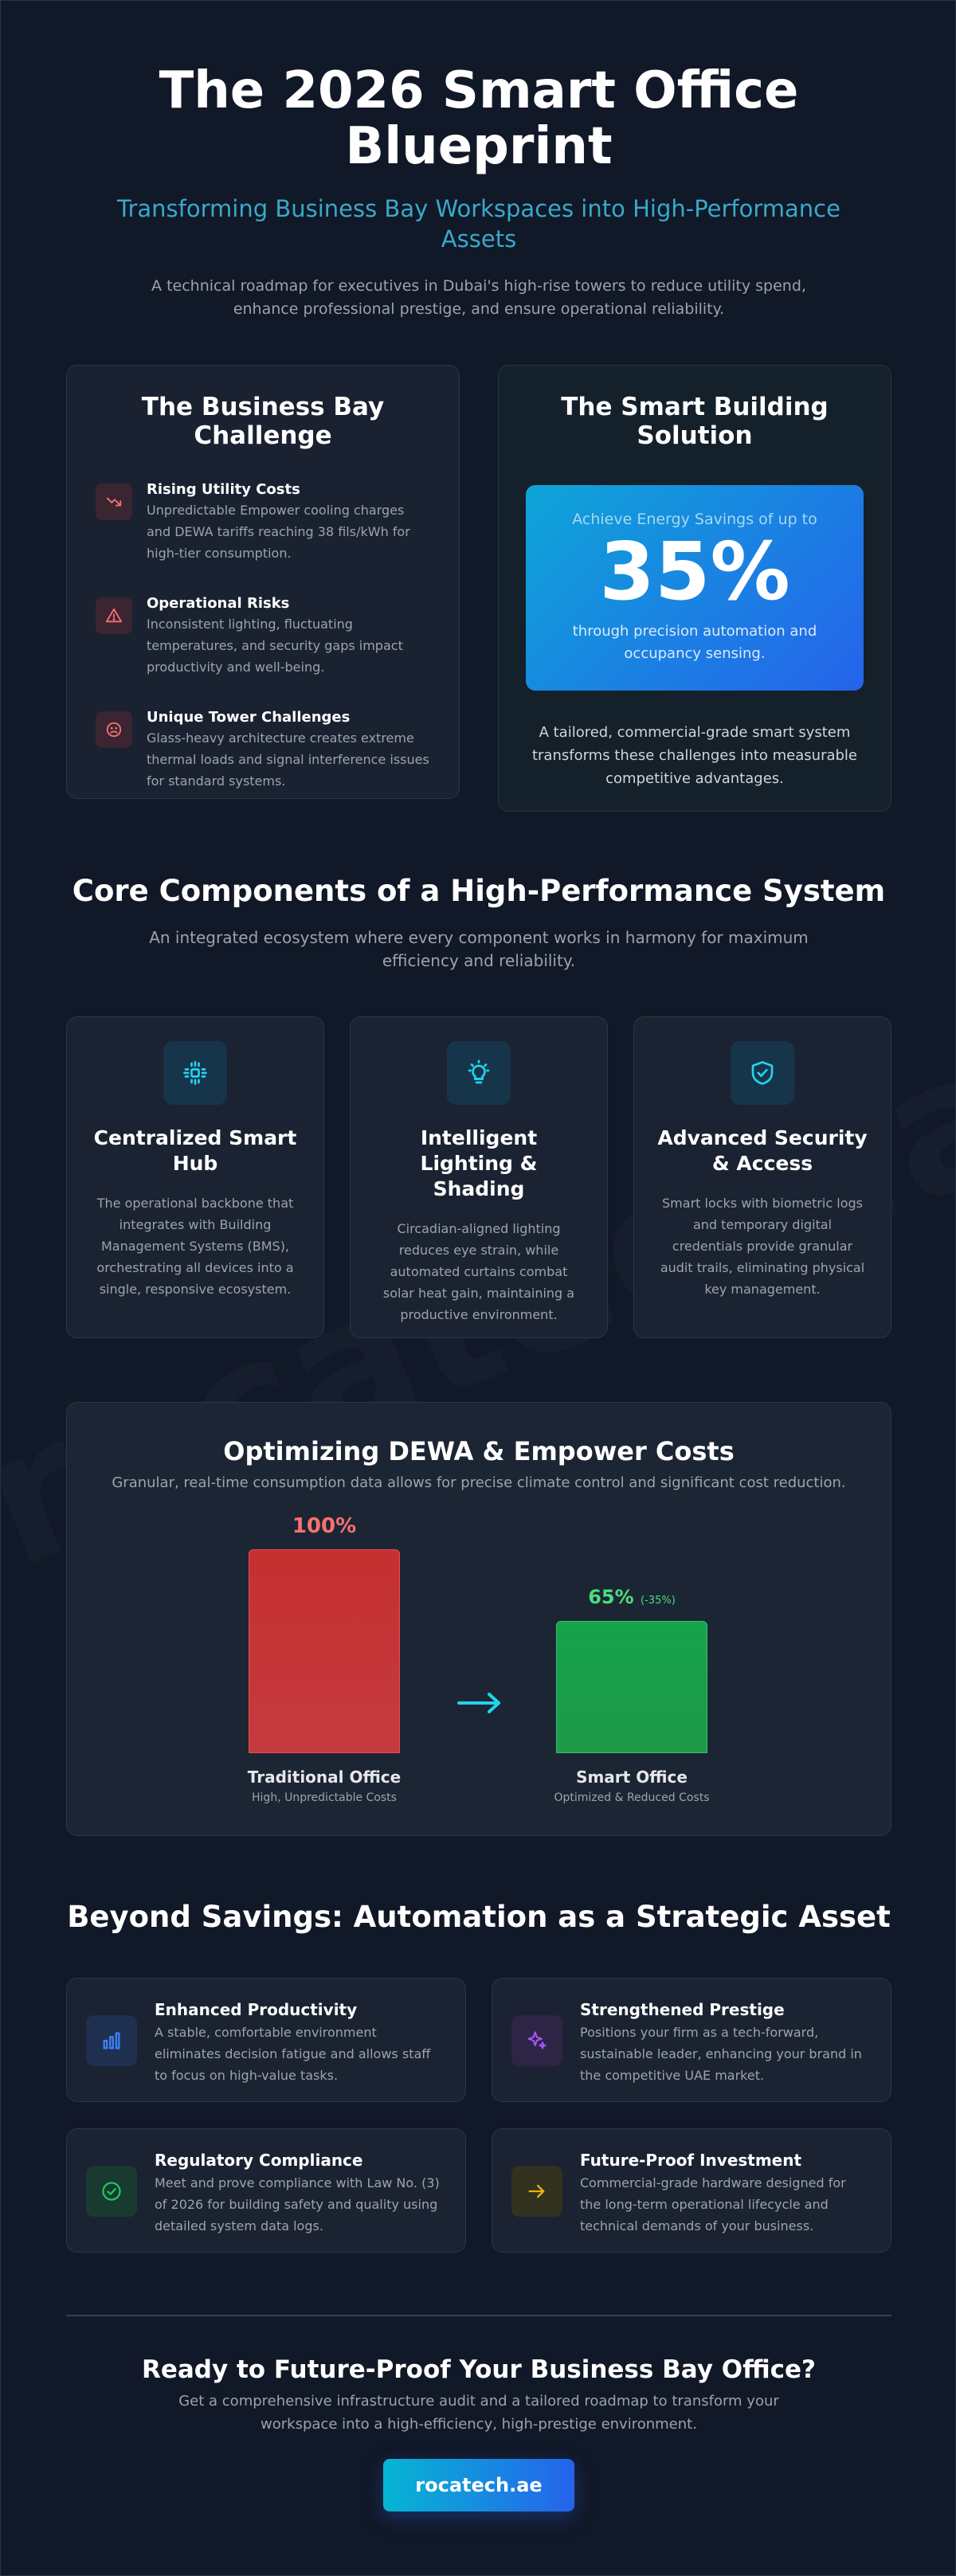  Describe the element at coordinates (632, 1597) in the screenshot. I see `smart-value-label: 65% (-35%)` at that location.